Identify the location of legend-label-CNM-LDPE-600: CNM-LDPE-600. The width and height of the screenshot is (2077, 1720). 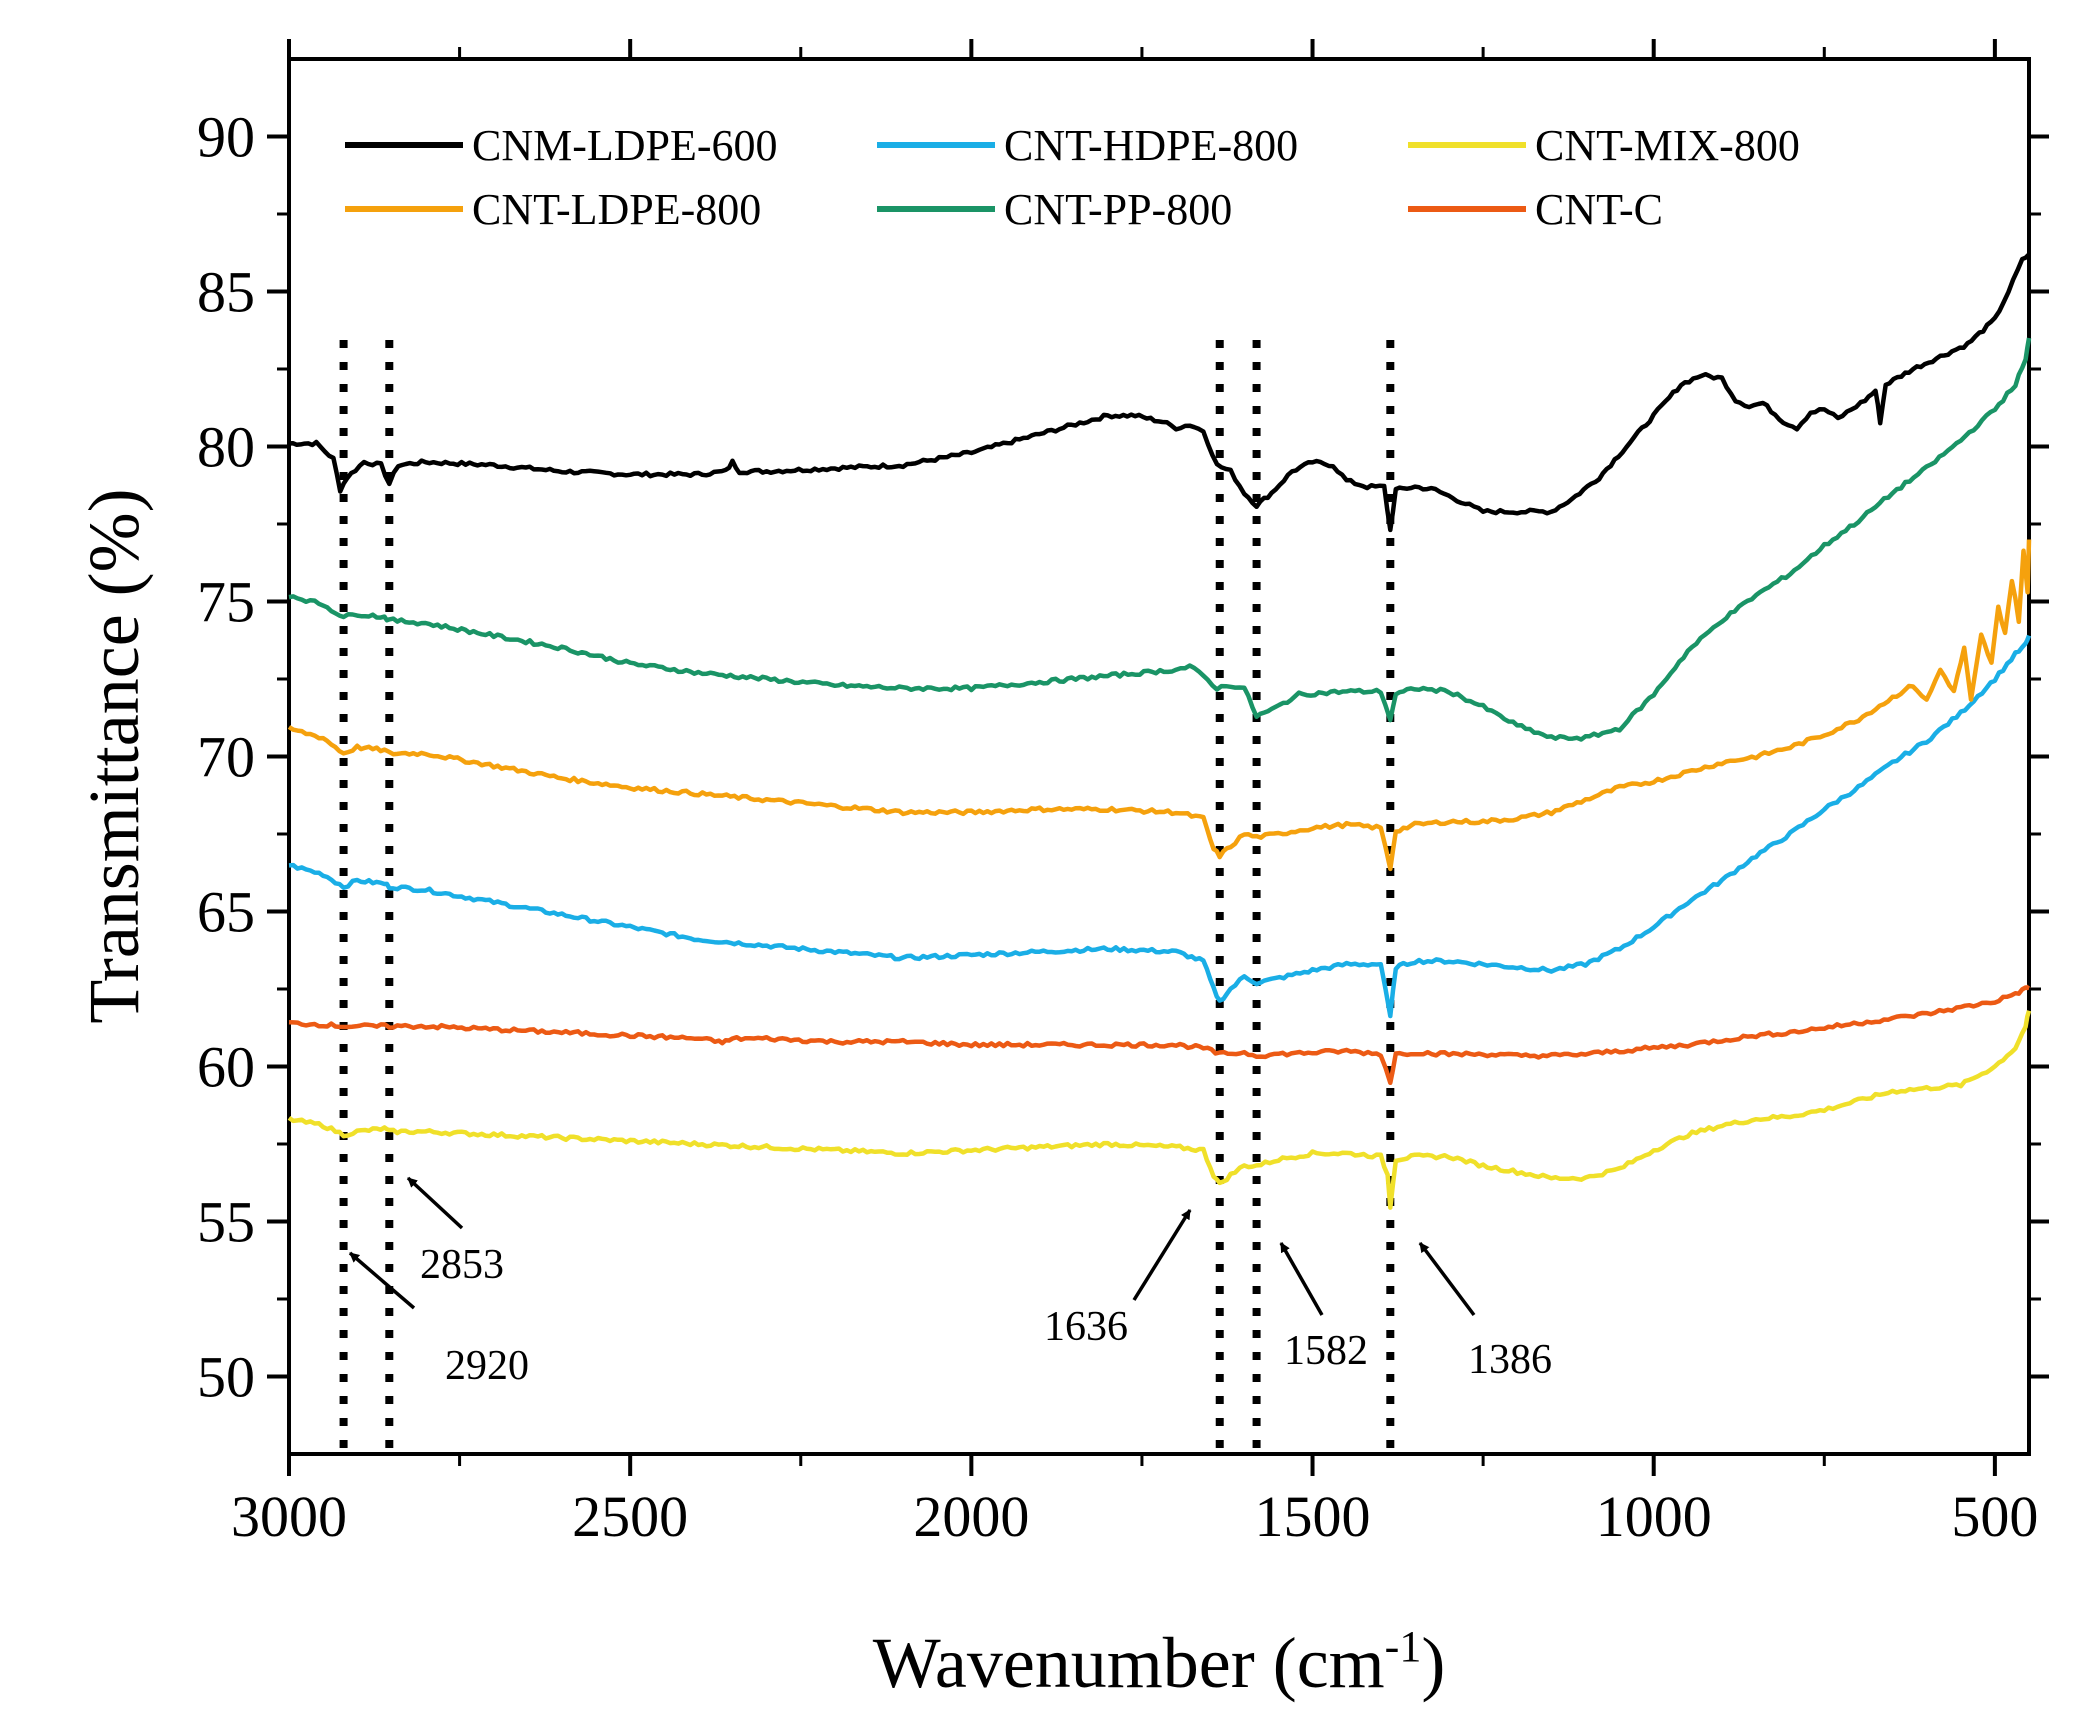
(625, 145).